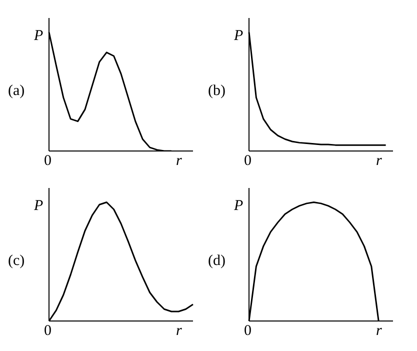  I want to click on text: (b), so click(217, 91).